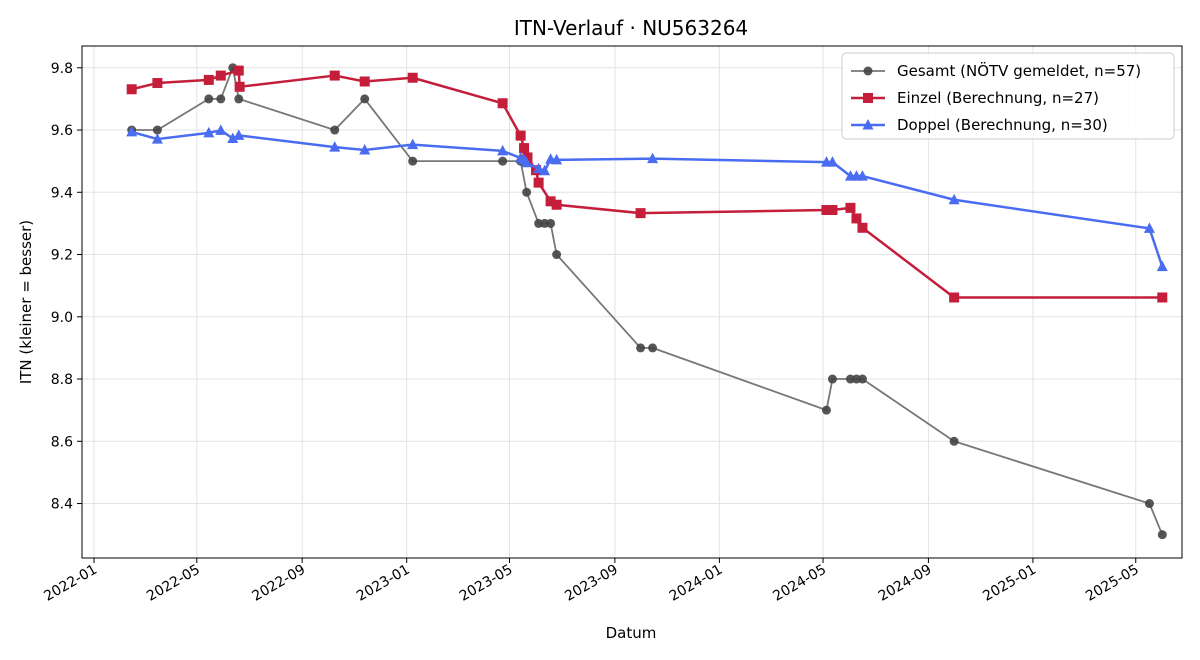 This screenshot has height=660, width=1200. I want to click on y-tick-label: 9.4, so click(62, 193).